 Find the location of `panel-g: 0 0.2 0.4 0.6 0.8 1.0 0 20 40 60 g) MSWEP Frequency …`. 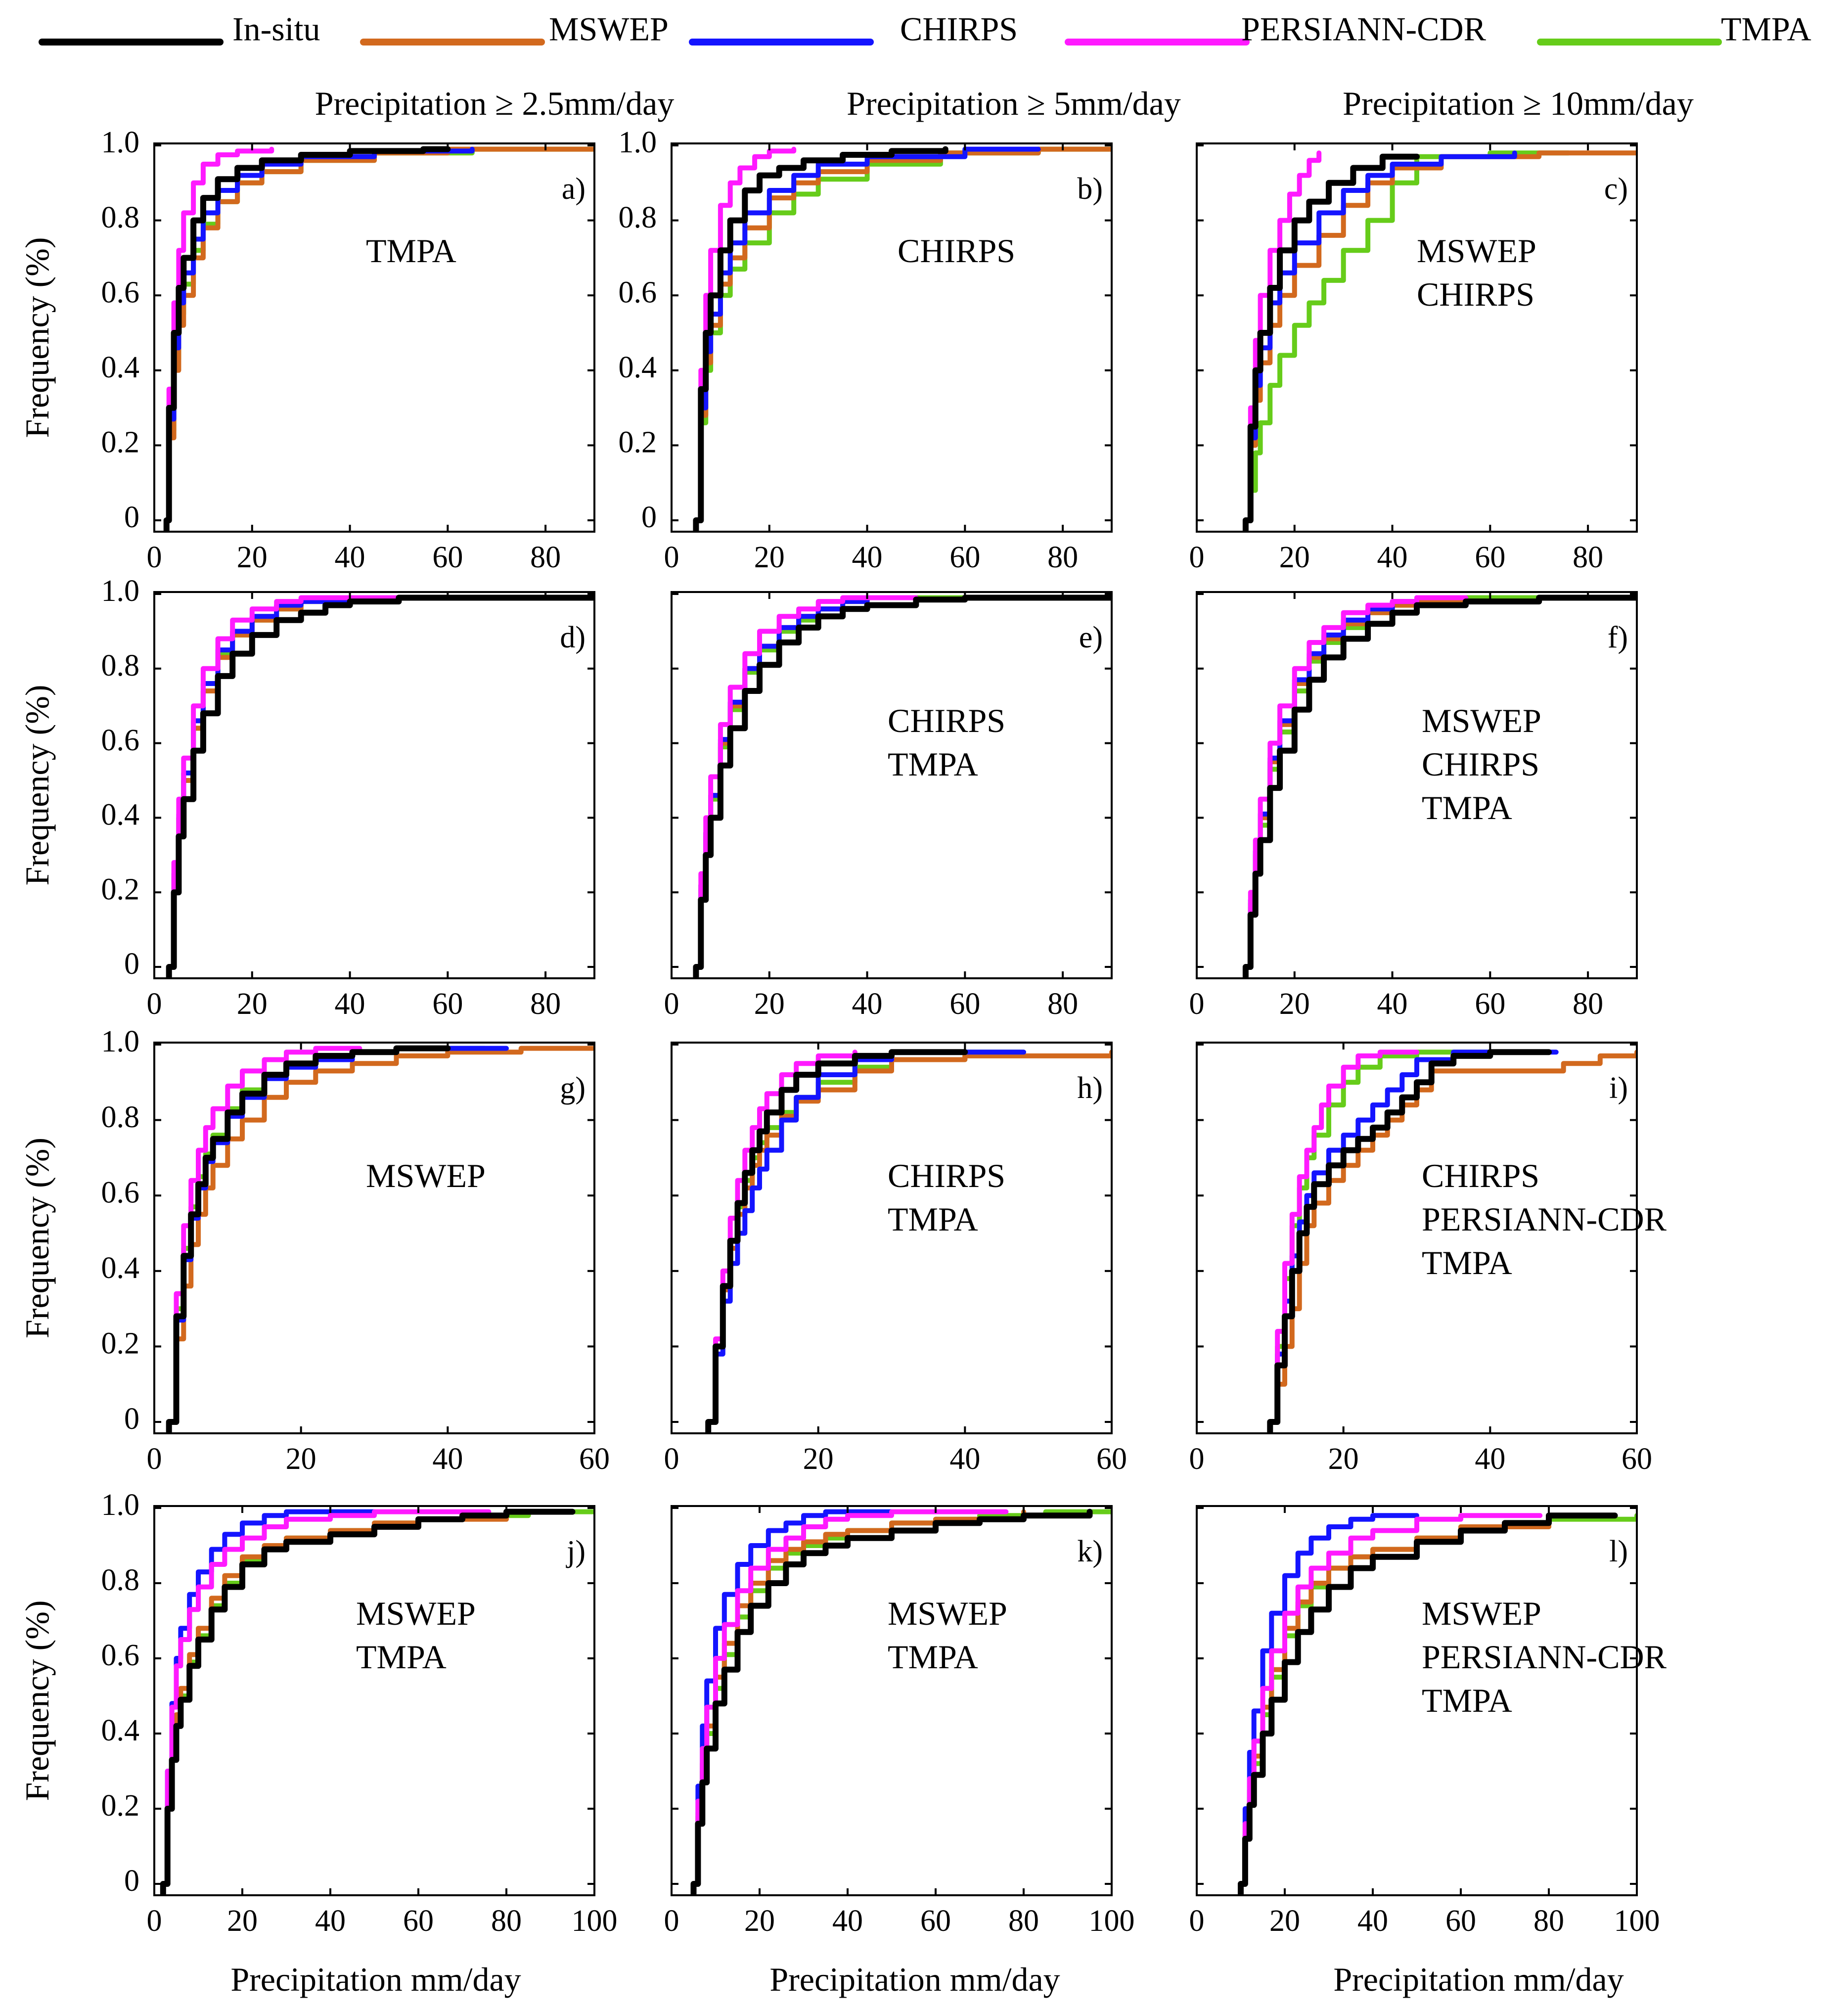

panel-g: 0 0.2 0.4 0.6 0.8 1.0 0 20 40 60 g) MSWEP Frequency … is located at coordinates (314, 1250).